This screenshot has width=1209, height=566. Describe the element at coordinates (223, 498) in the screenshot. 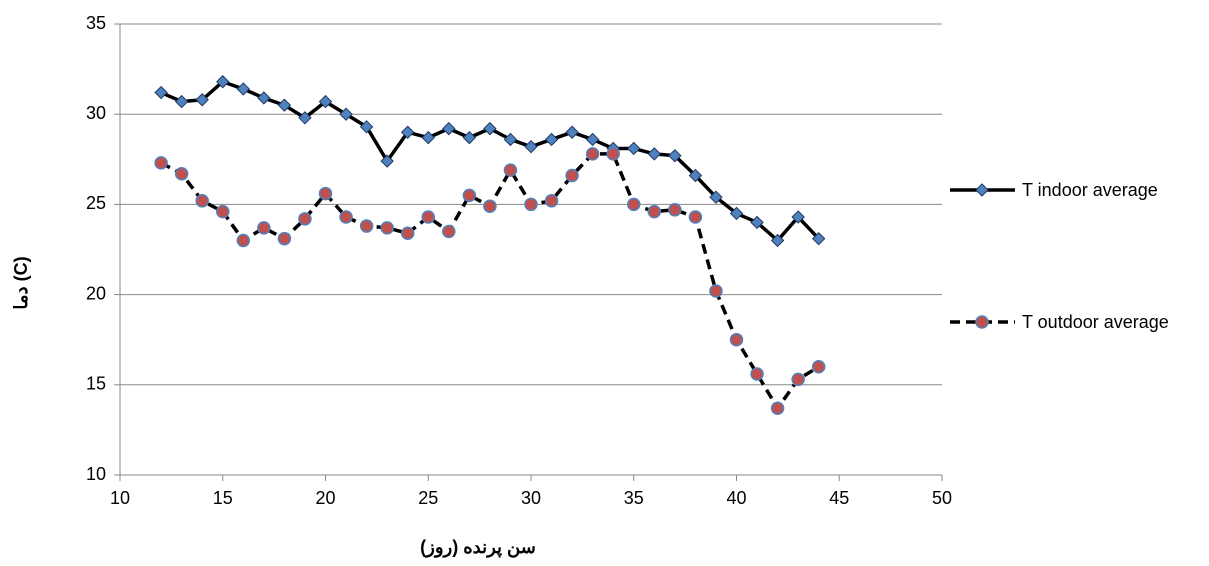

I see `x-tick-label: 15` at that location.